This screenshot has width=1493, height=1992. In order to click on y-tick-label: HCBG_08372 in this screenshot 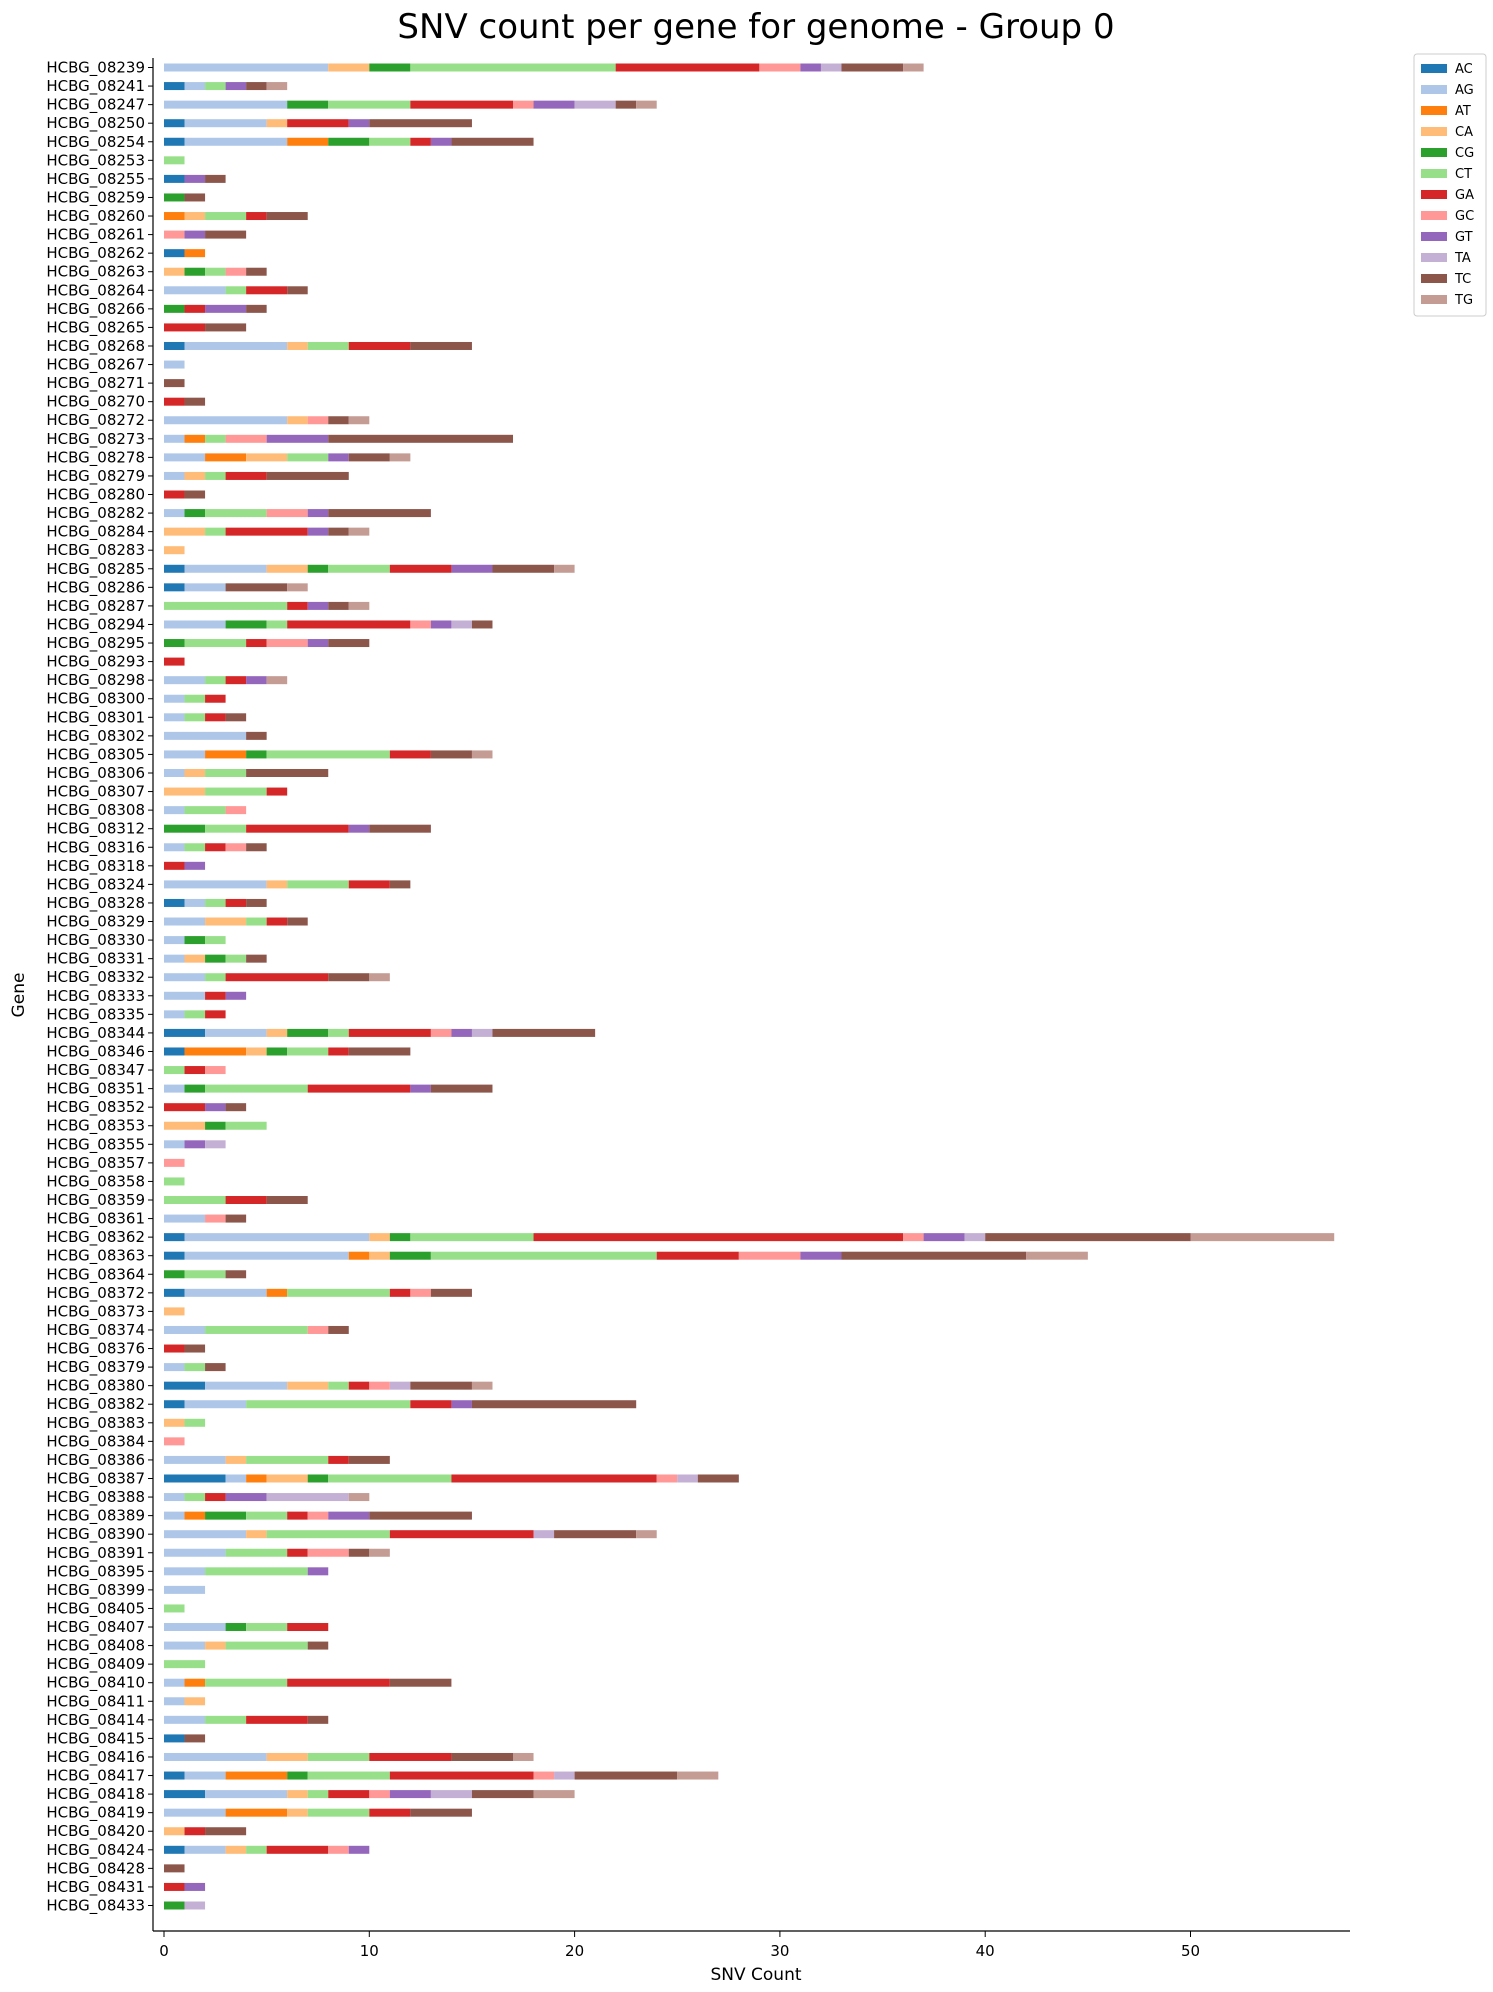, I will do `click(95, 1293)`.